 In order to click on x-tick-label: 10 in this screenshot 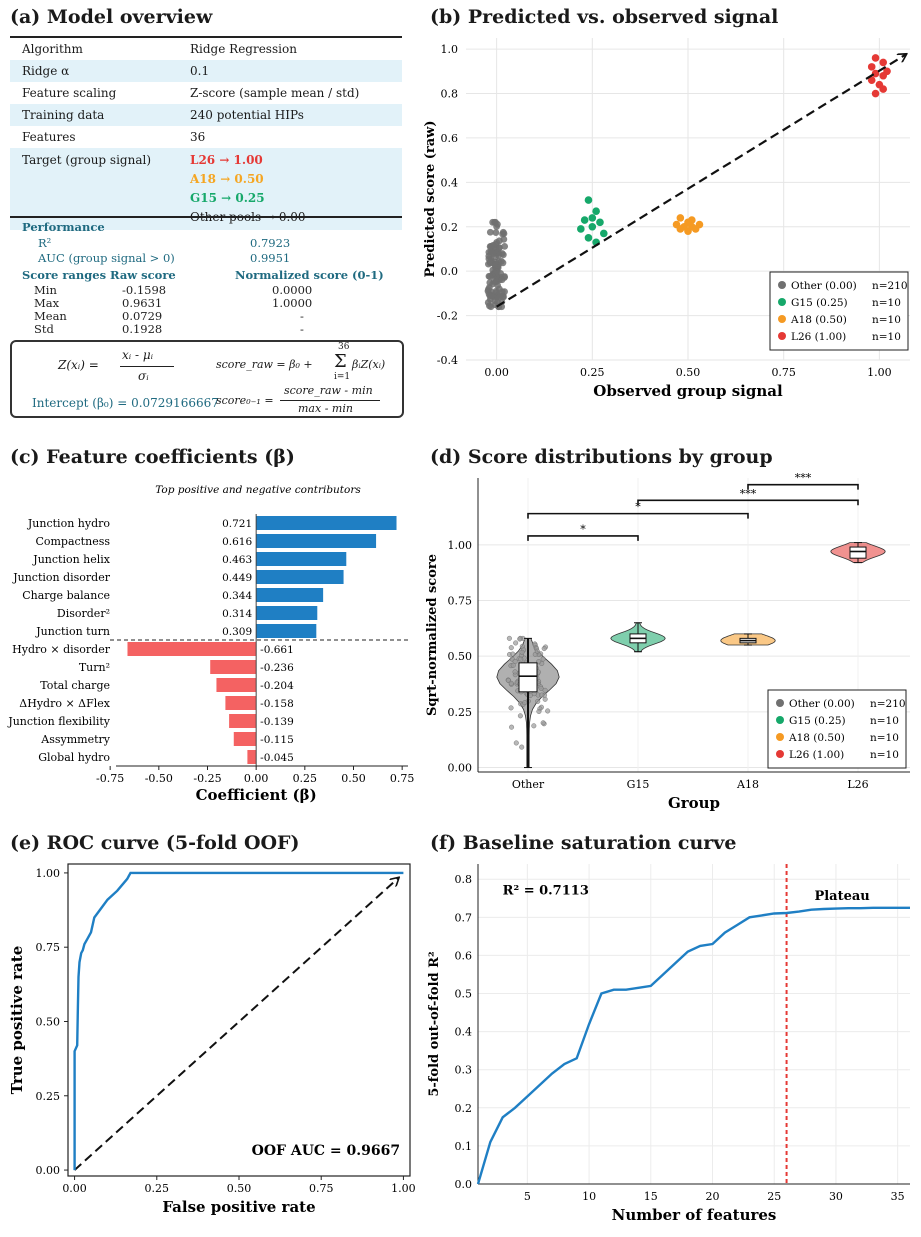, I will do `click(589, 1196)`.